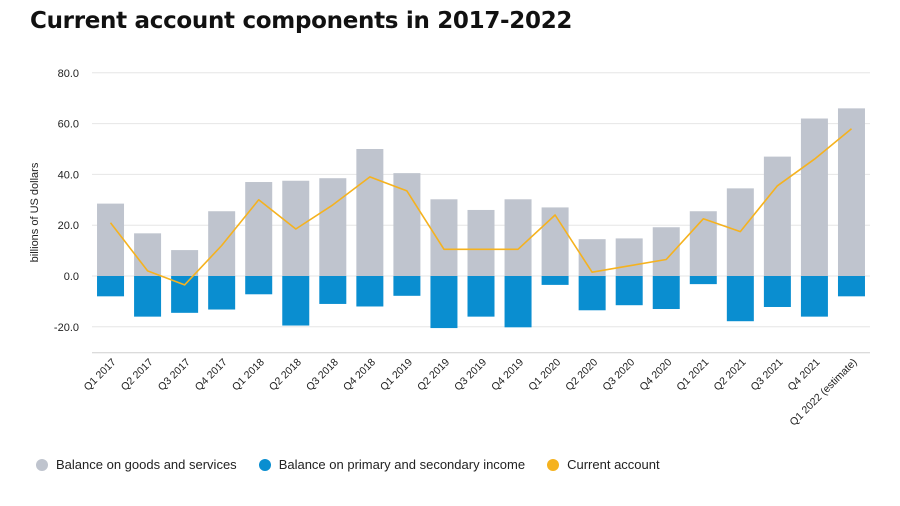 The image size is (900, 506). Describe the element at coordinates (248, 374) in the screenshot. I see `x-tick-label: Q1 2018` at that location.